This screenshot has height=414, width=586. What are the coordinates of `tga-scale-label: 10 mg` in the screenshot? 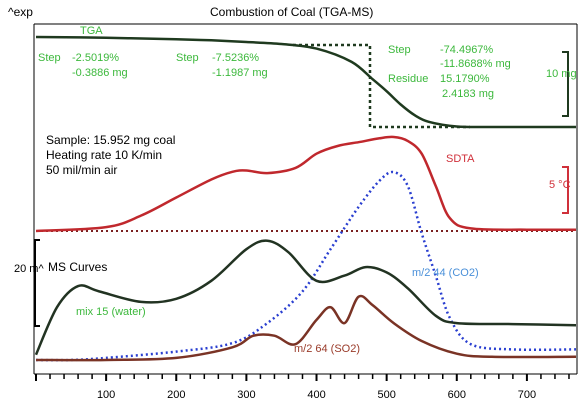 It's located at (561, 74).